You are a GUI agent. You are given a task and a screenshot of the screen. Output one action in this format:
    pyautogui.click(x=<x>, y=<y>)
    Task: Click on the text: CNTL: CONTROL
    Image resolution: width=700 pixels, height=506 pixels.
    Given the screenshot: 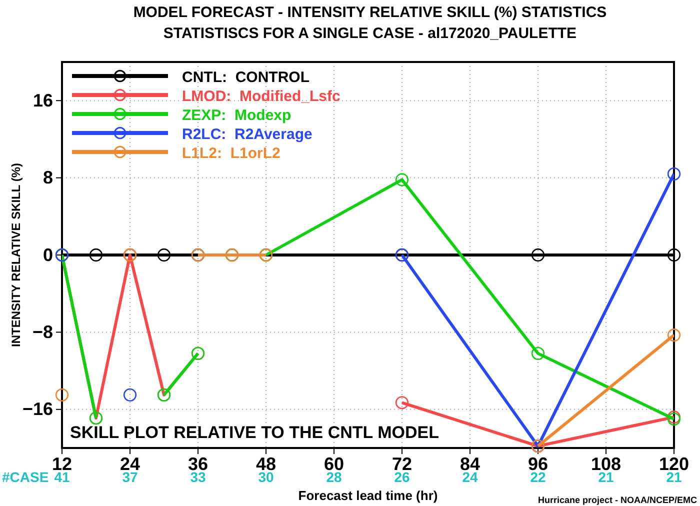 What is the action you would take?
    pyautogui.click(x=246, y=77)
    